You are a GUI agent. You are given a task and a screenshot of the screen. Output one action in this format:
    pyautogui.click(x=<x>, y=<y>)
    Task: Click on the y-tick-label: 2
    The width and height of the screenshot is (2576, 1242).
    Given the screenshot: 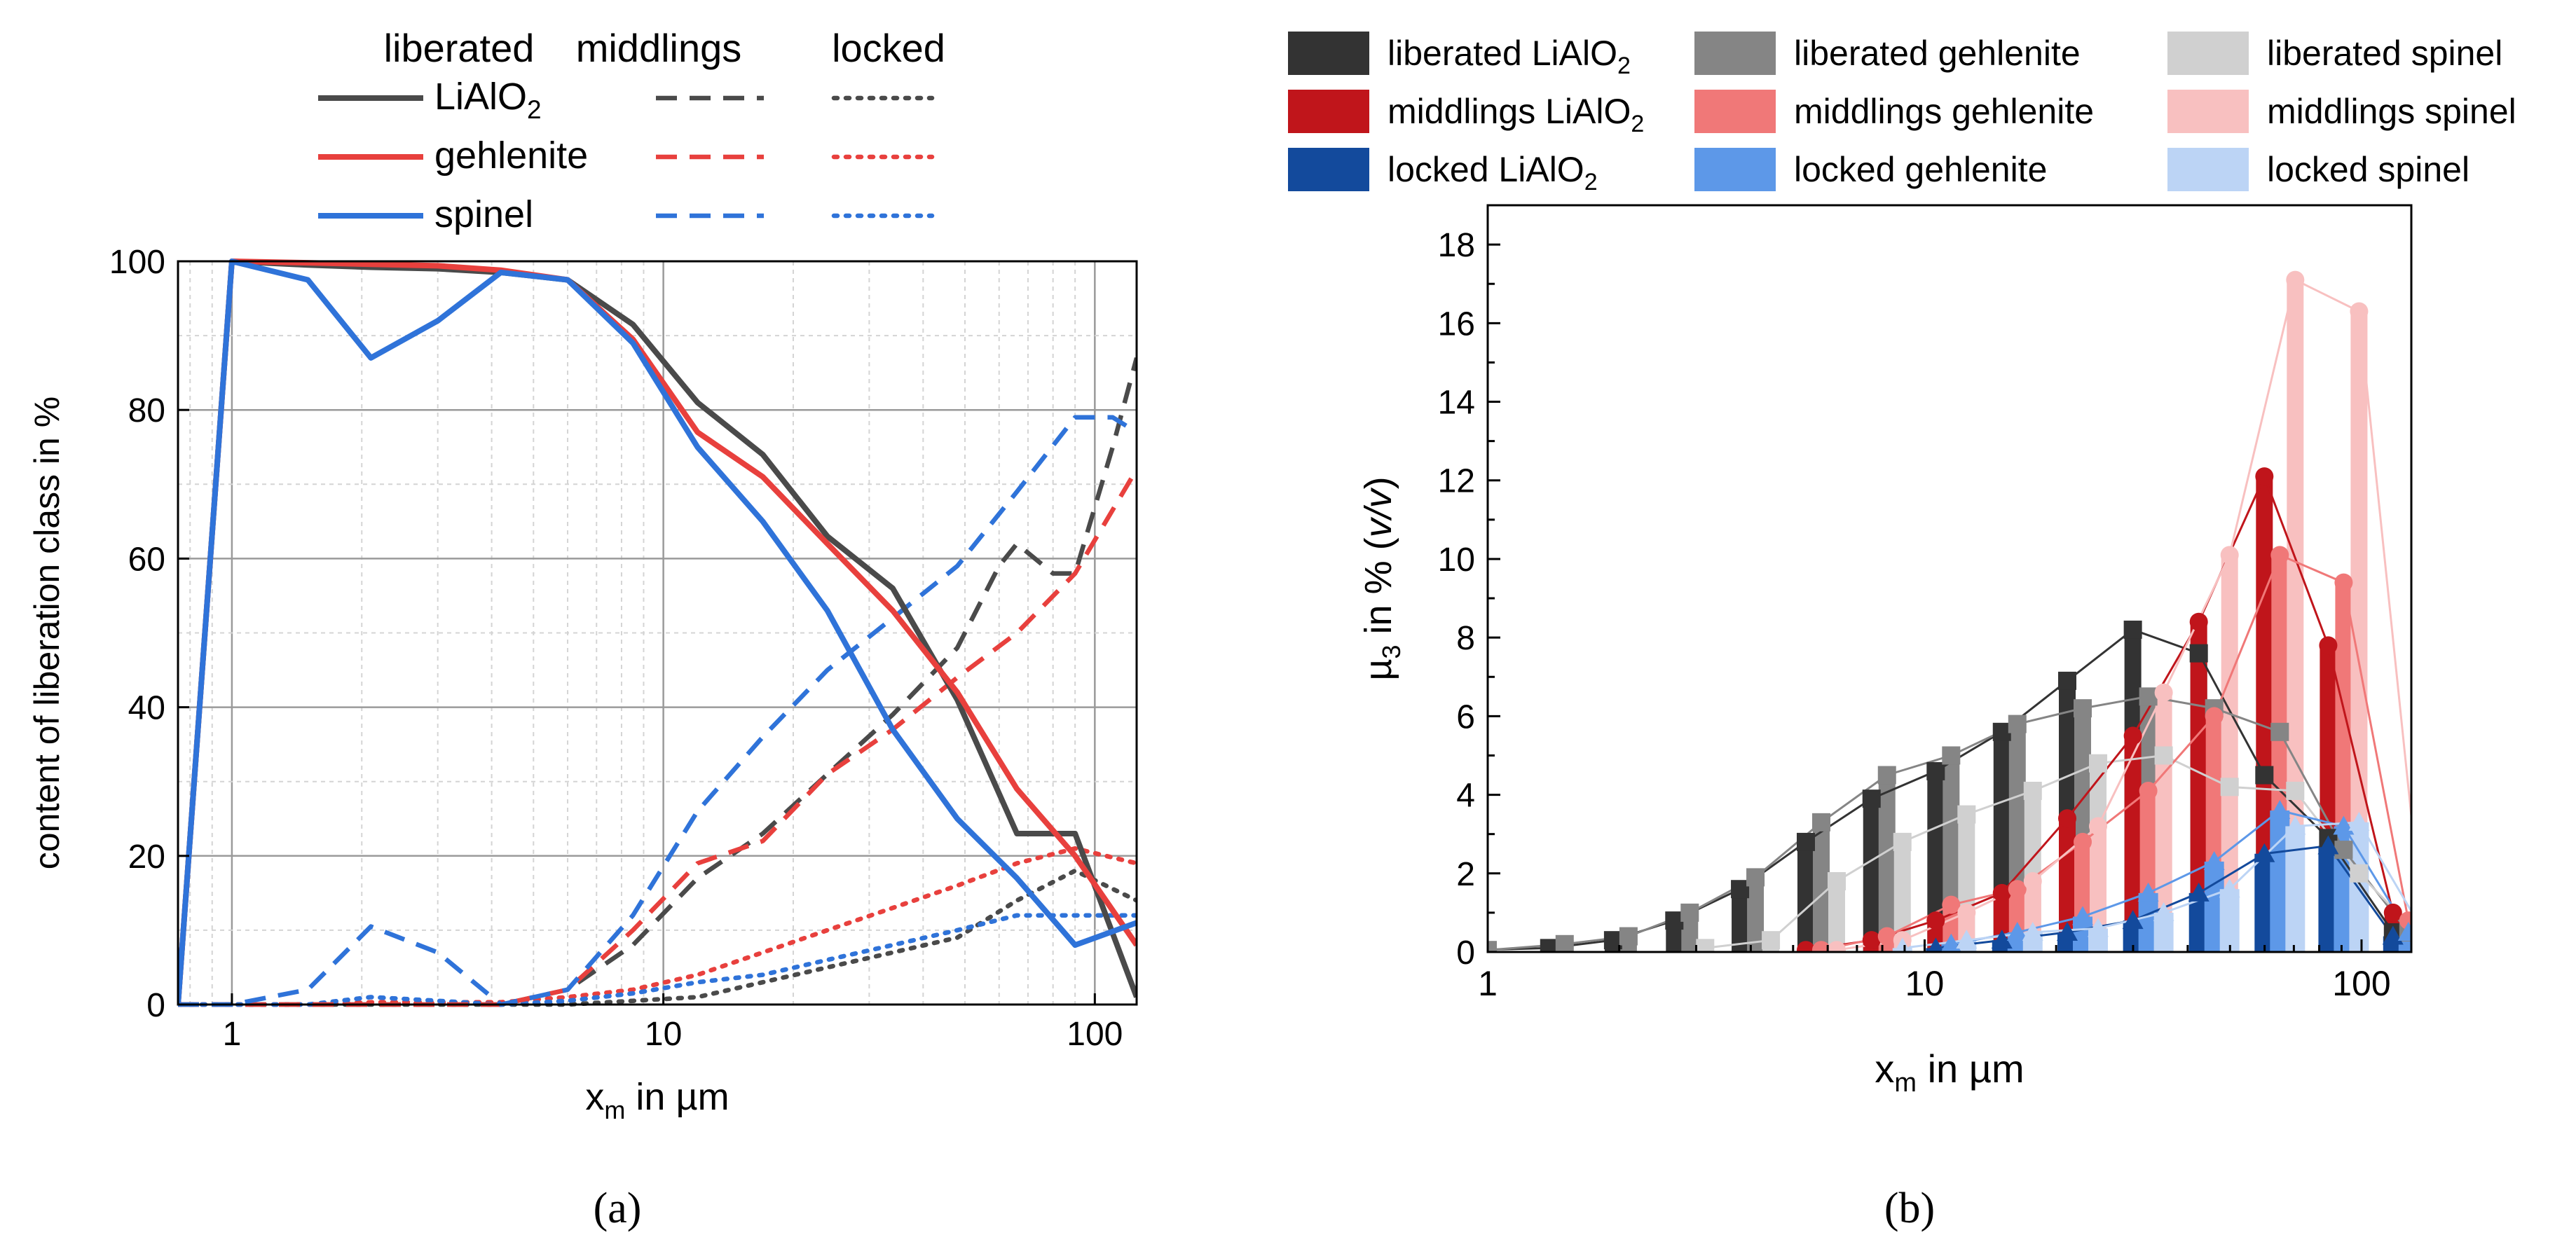 What is the action you would take?
    pyautogui.click(x=1466, y=874)
    